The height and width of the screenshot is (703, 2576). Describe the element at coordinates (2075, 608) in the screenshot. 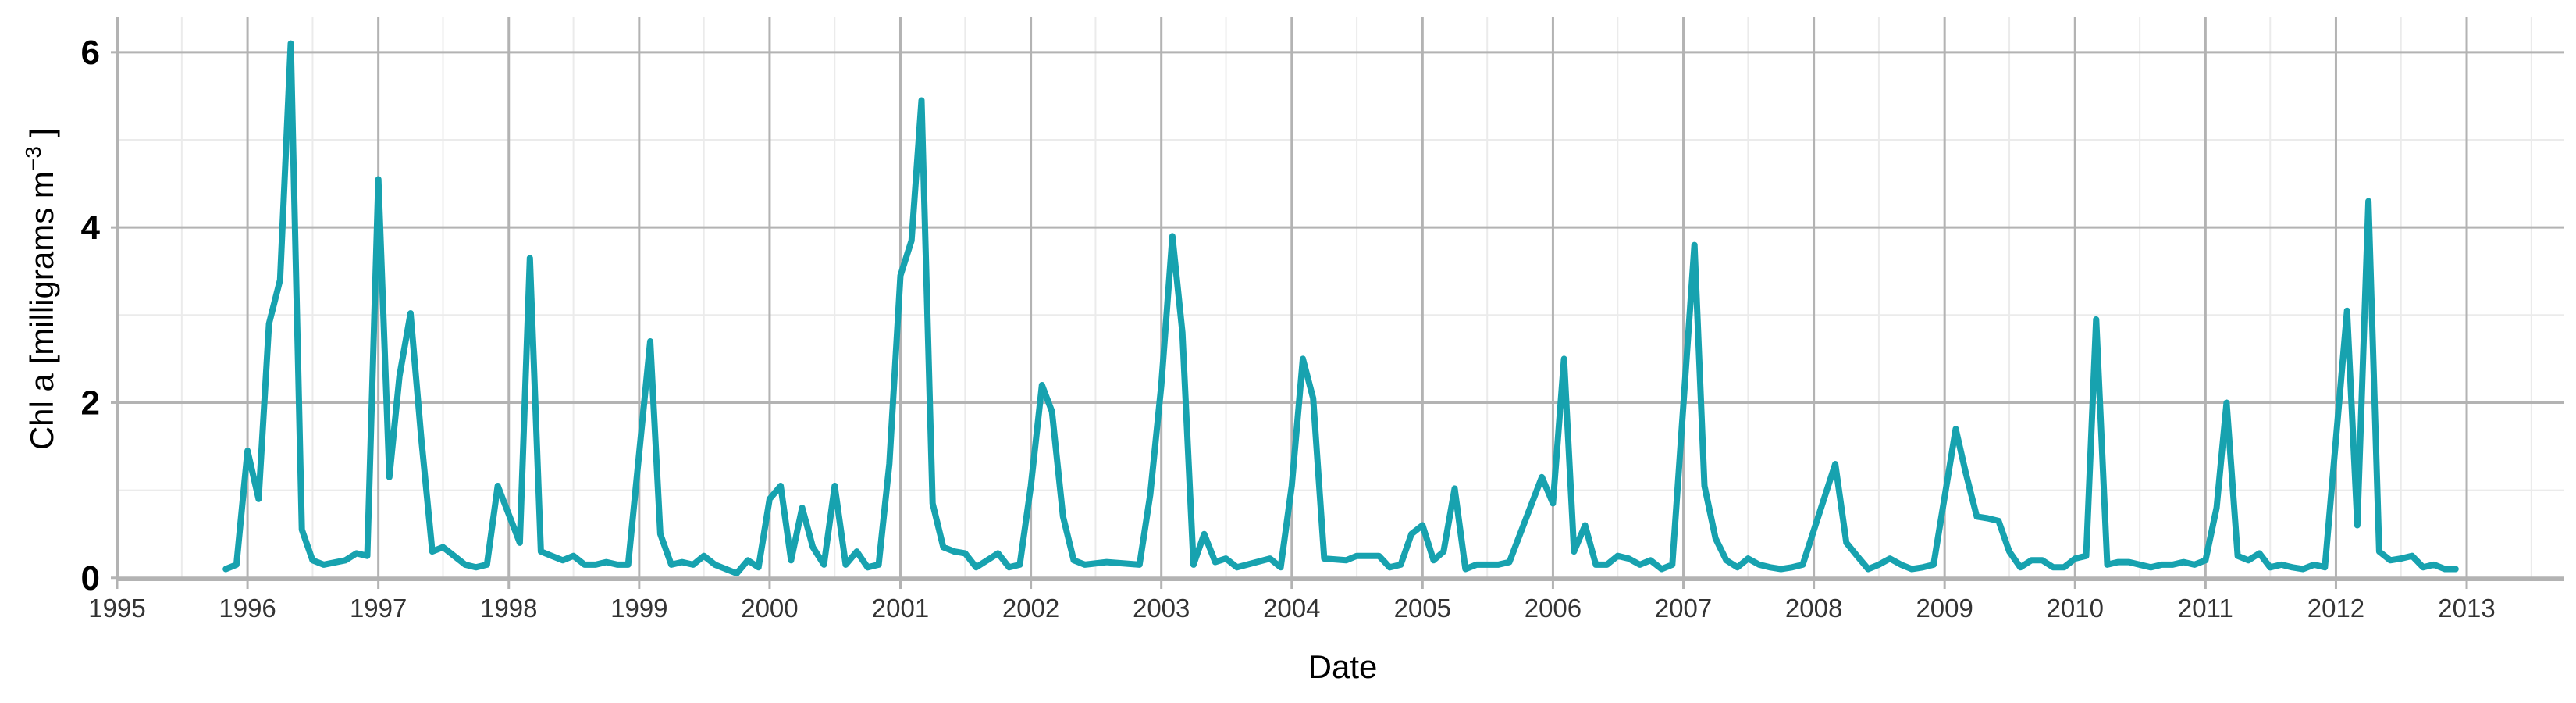

I see `x-tick-label: 2010` at that location.